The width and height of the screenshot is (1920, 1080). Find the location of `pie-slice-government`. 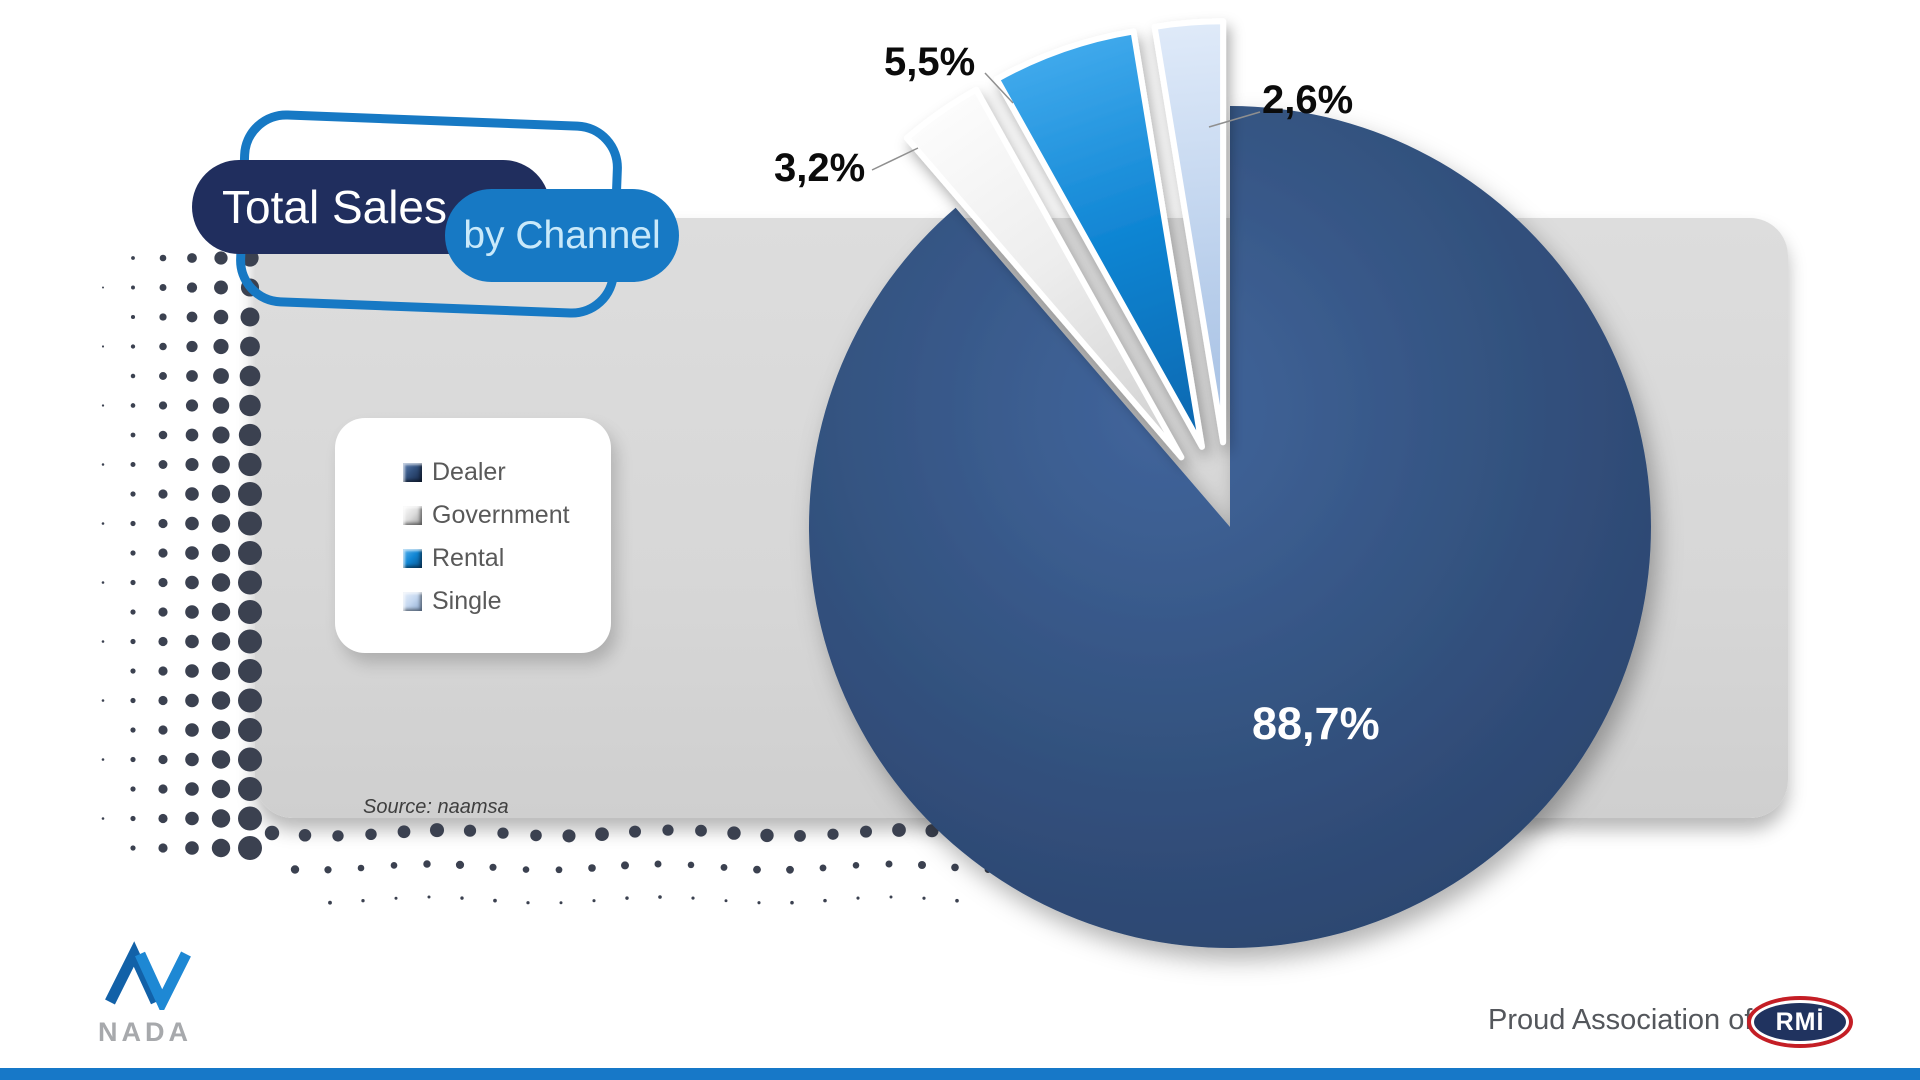

pie-slice-government is located at coordinates (1044, 273).